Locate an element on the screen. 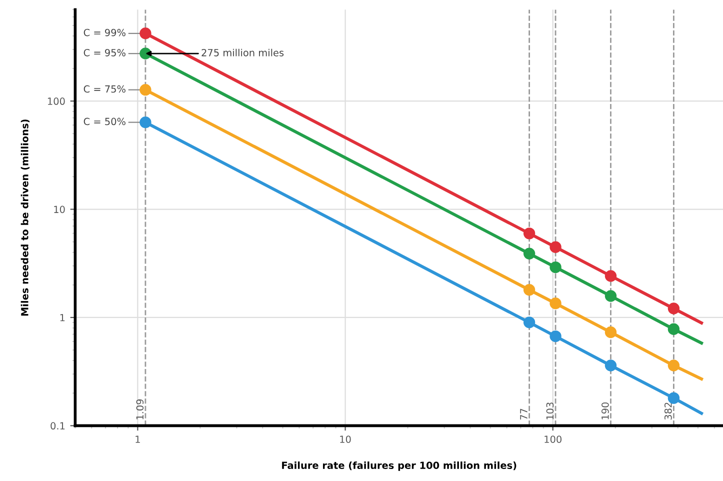  text: C = 99% is located at coordinates (105, 32).